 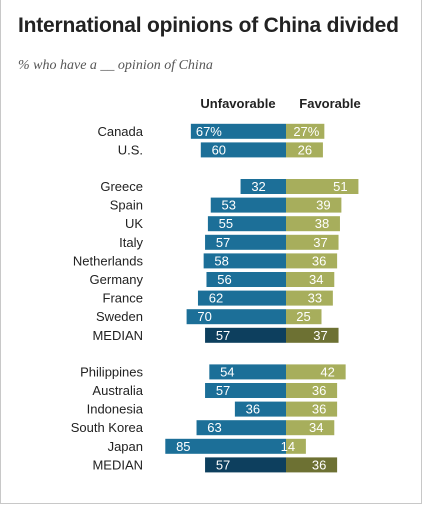 I want to click on value-favorable-netherlands: 36, so click(x=319, y=260).